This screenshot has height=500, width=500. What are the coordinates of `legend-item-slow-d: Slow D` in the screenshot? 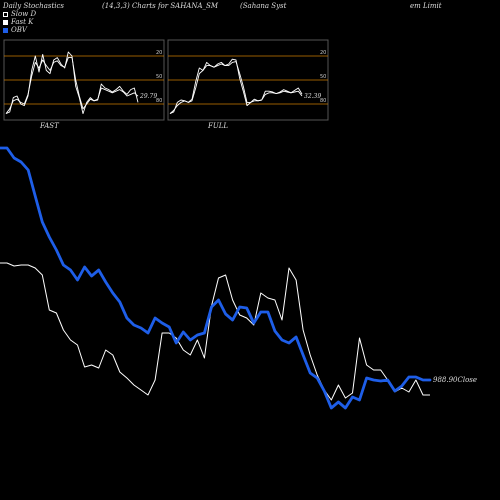 It's located at (19, 14).